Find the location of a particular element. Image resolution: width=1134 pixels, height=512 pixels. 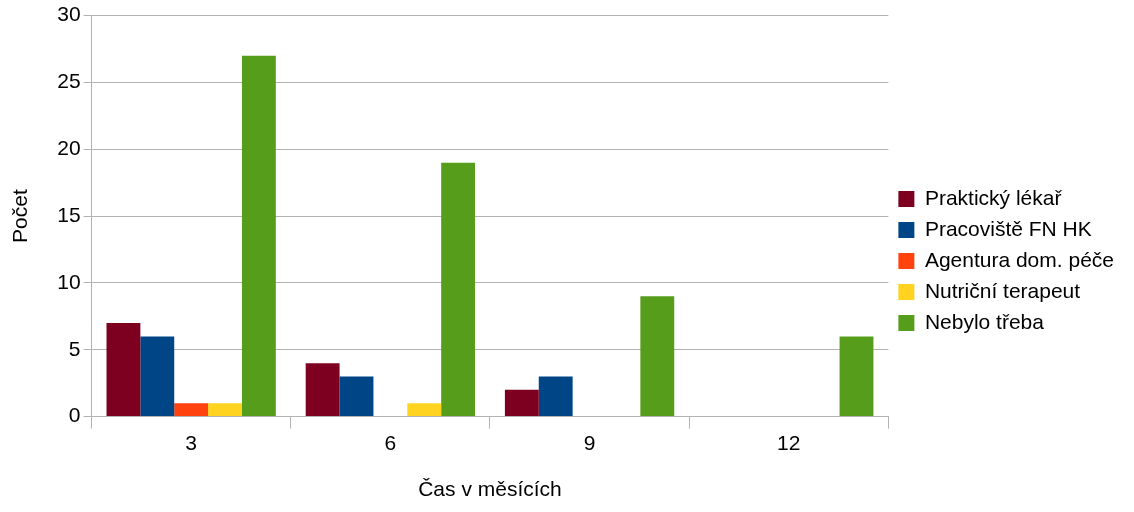

legend-label: Agentura dom. péče is located at coordinates (1019, 259).